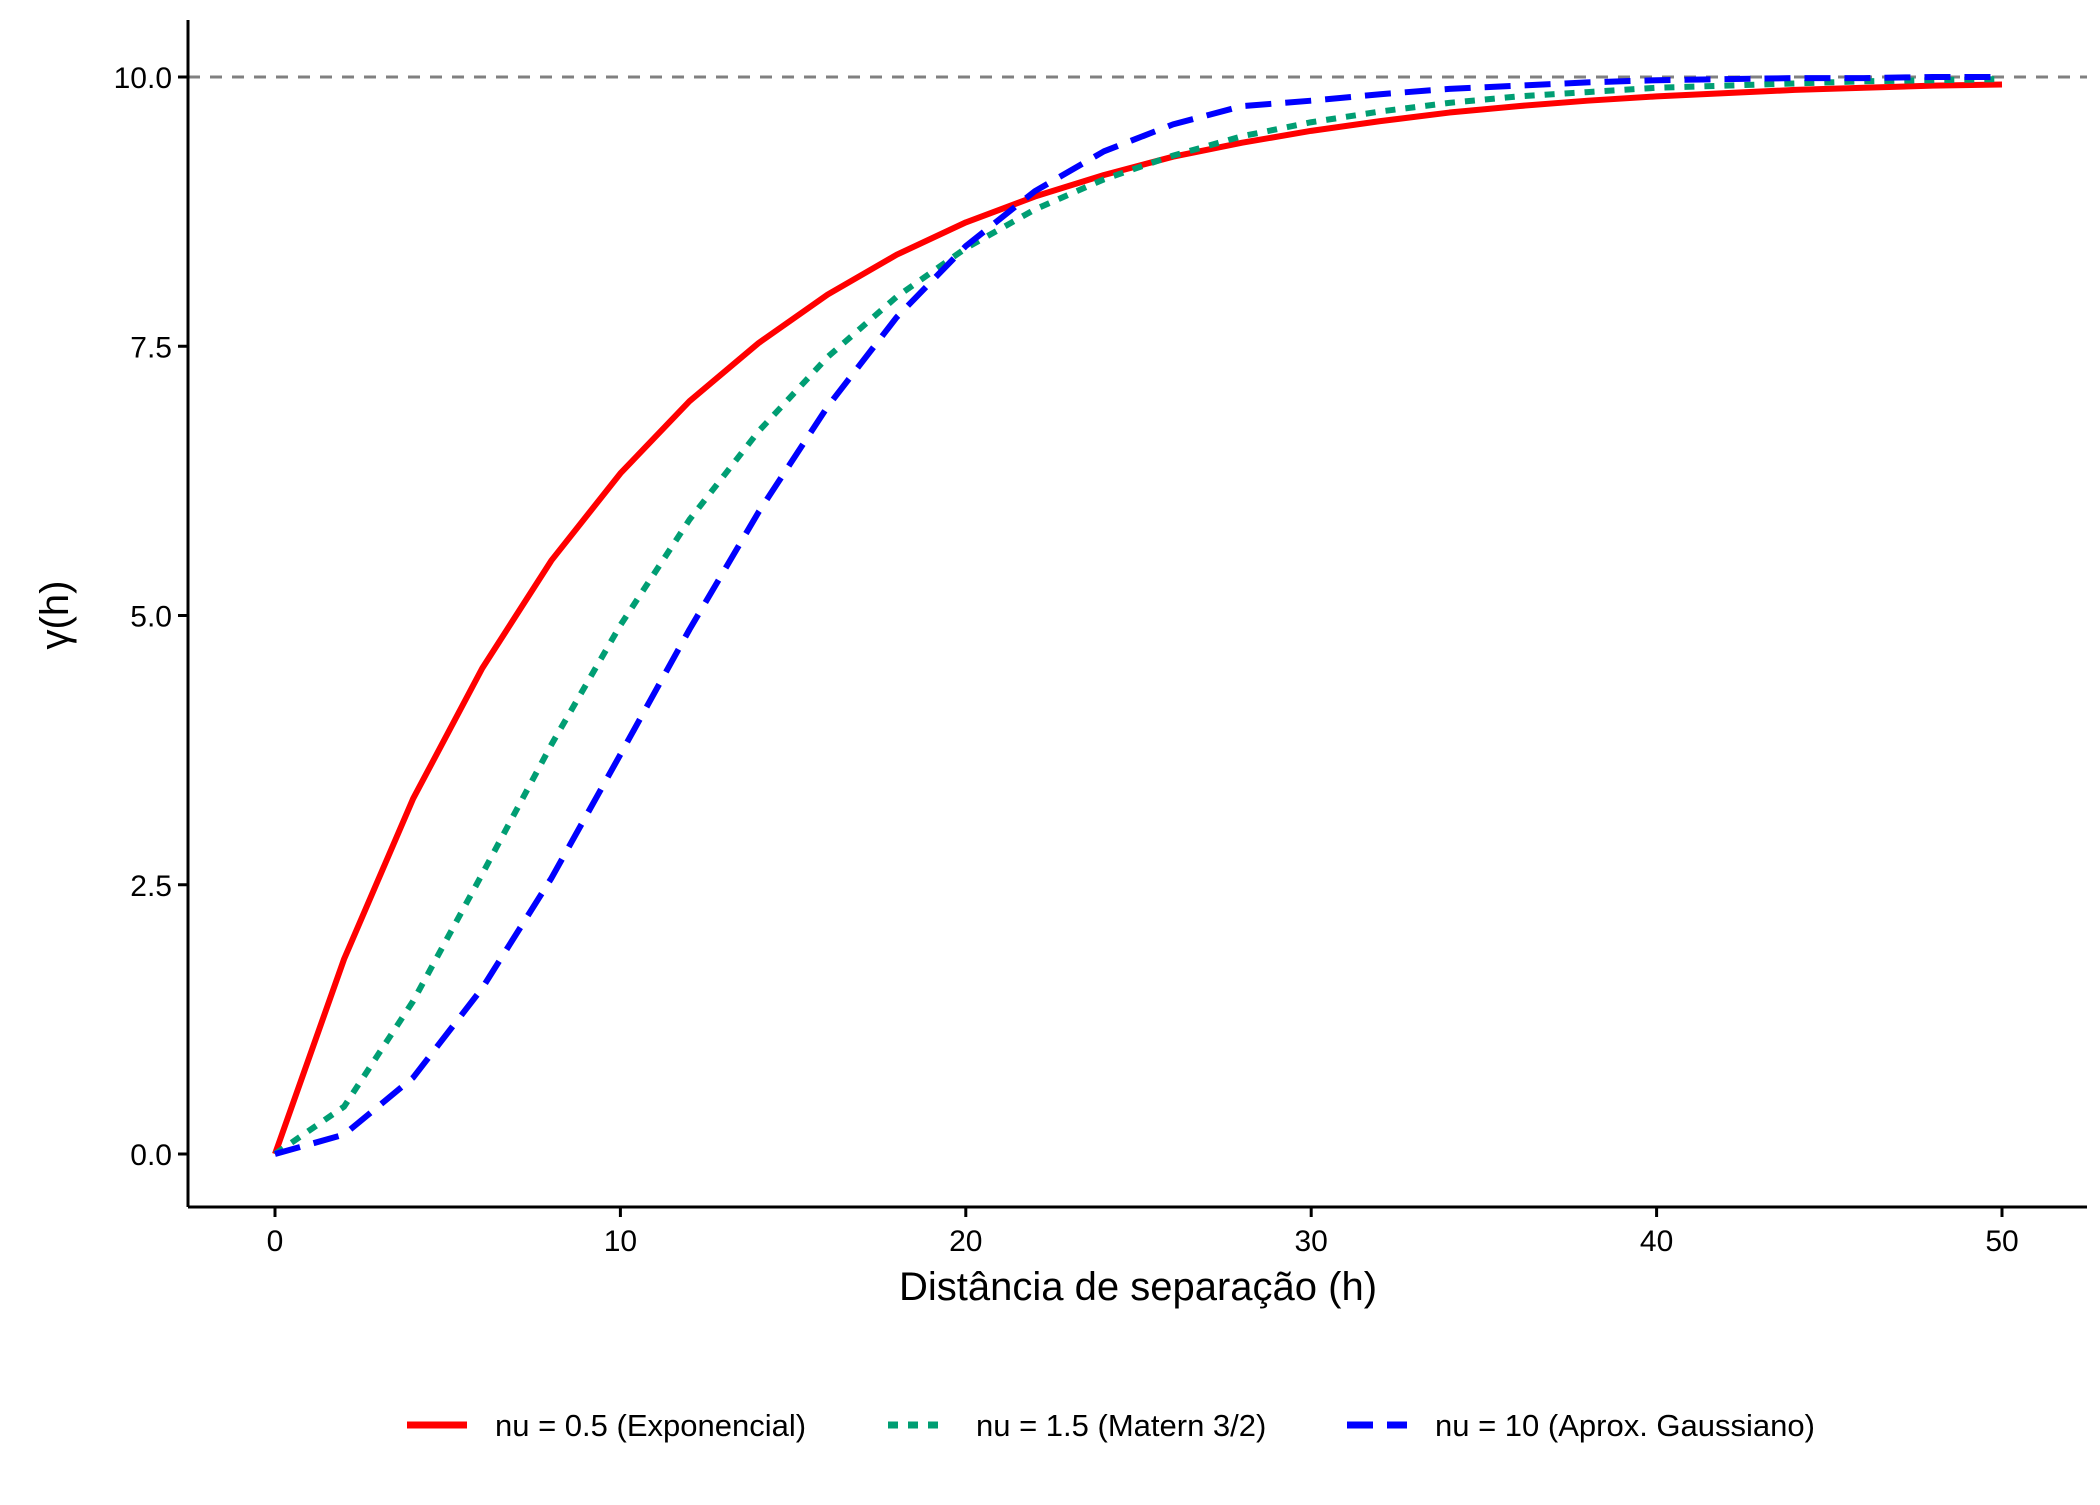  What do you see at coordinates (620, 1241) in the screenshot?
I see `x-tick-label: 10` at bounding box center [620, 1241].